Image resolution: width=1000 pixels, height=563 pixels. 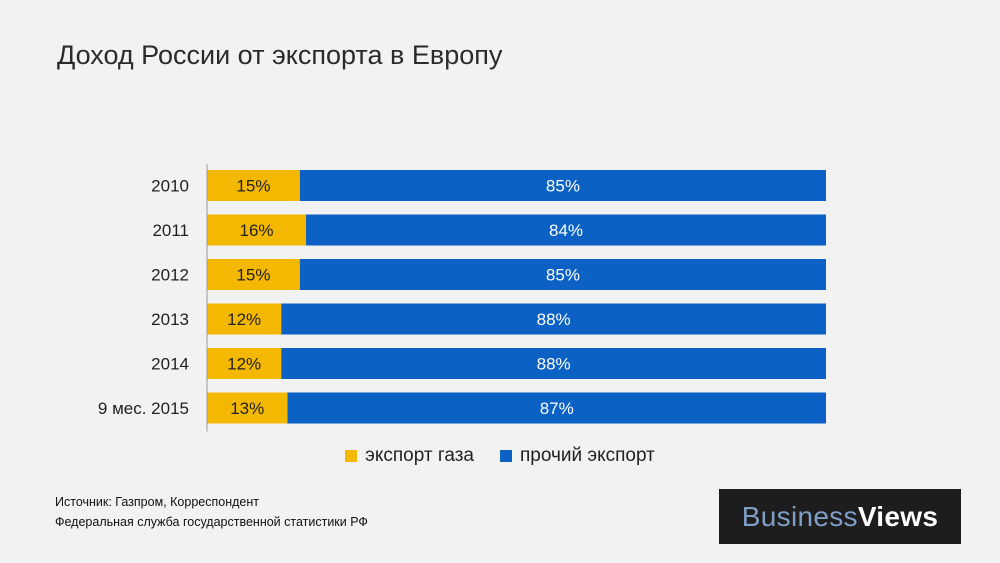 I want to click on data-label: 13%, so click(x=247, y=408).